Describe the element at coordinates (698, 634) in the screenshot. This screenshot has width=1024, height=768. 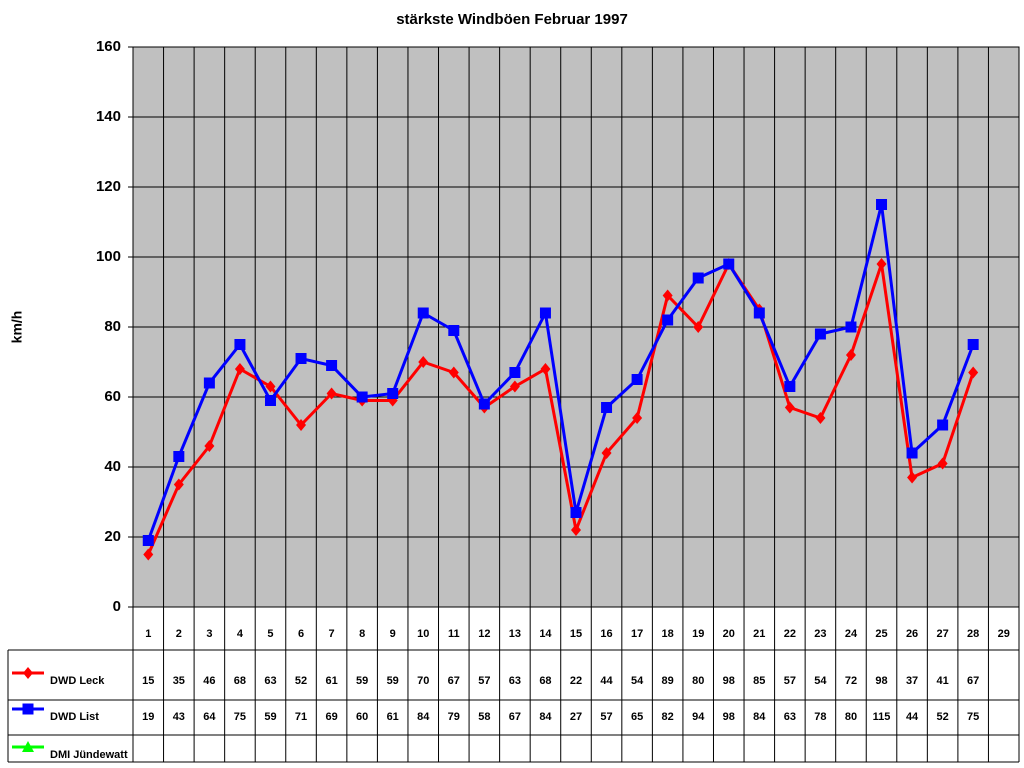
I see `x-tick-label: 19` at that location.